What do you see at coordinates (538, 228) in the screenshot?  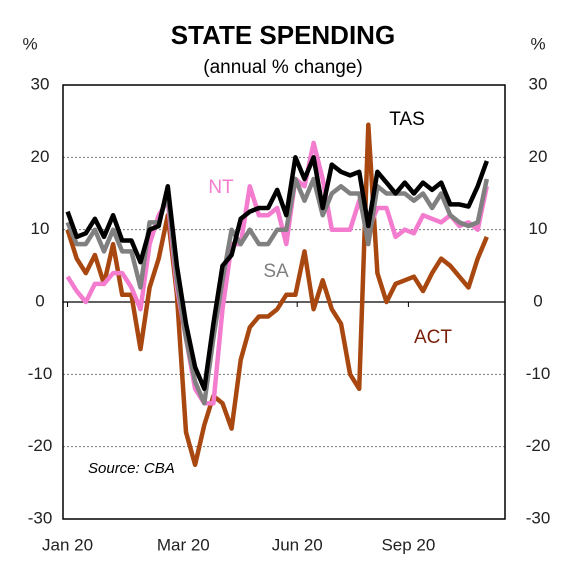 I see `y2-tick-label: 10` at bounding box center [538, 228].